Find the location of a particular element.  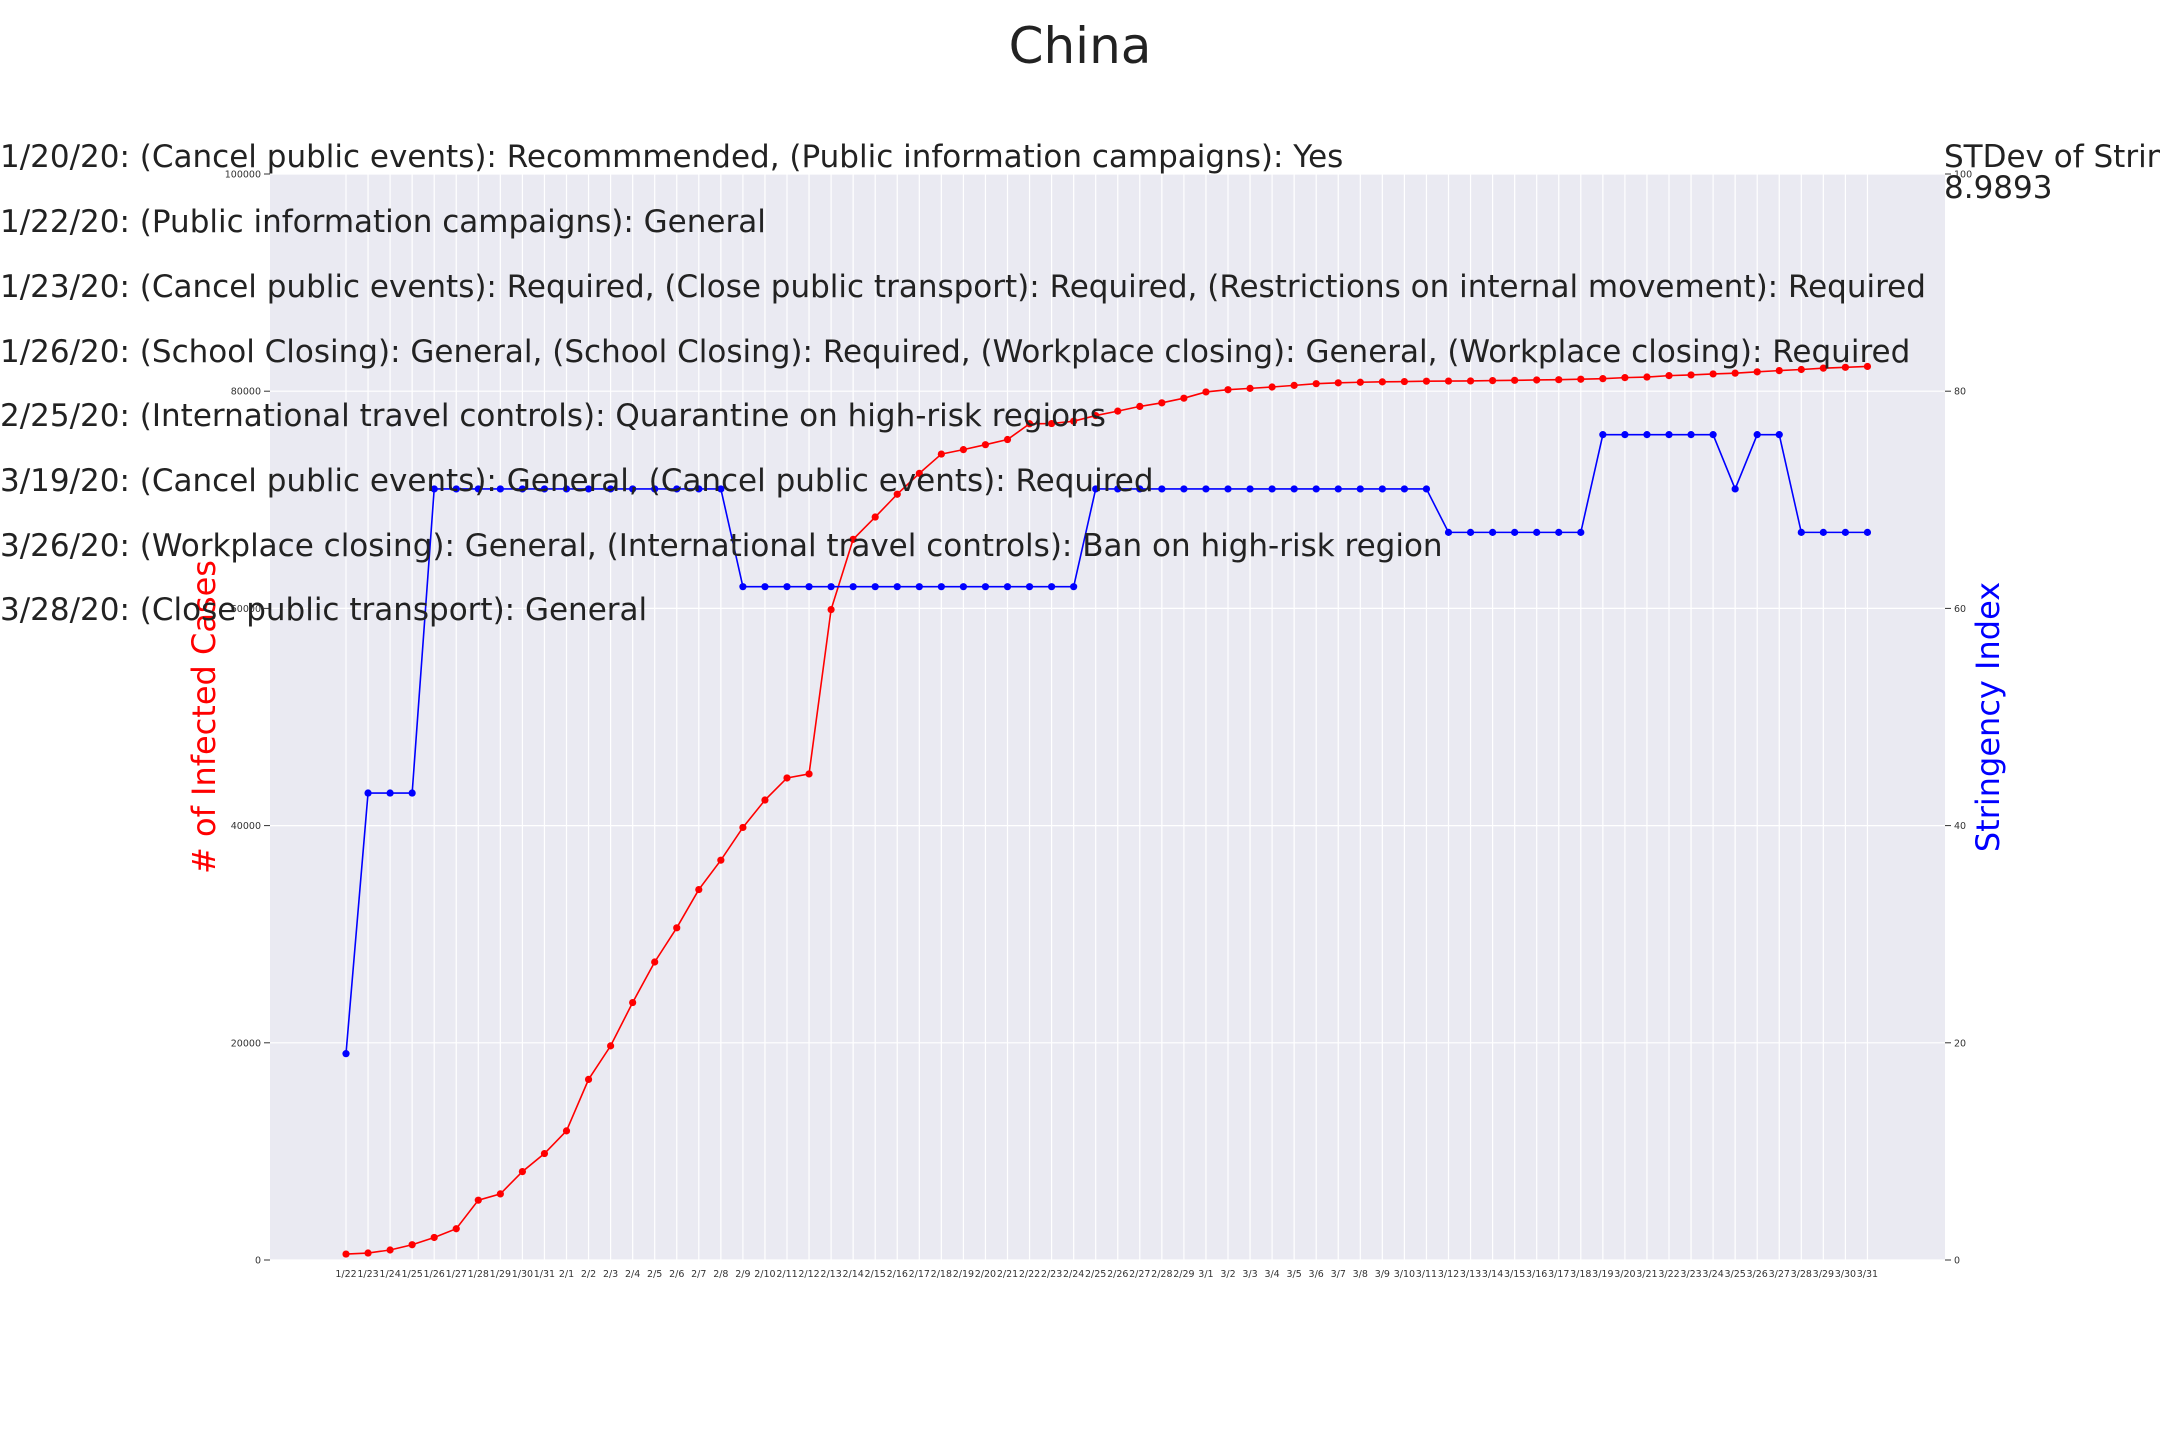

x-tick-label: 3/22 is located at coordinates (1668, 1274).